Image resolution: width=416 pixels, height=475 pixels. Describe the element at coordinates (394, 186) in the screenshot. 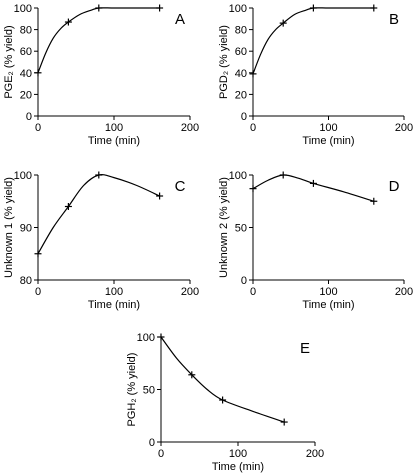

I see `panel-letter: D` at that location.